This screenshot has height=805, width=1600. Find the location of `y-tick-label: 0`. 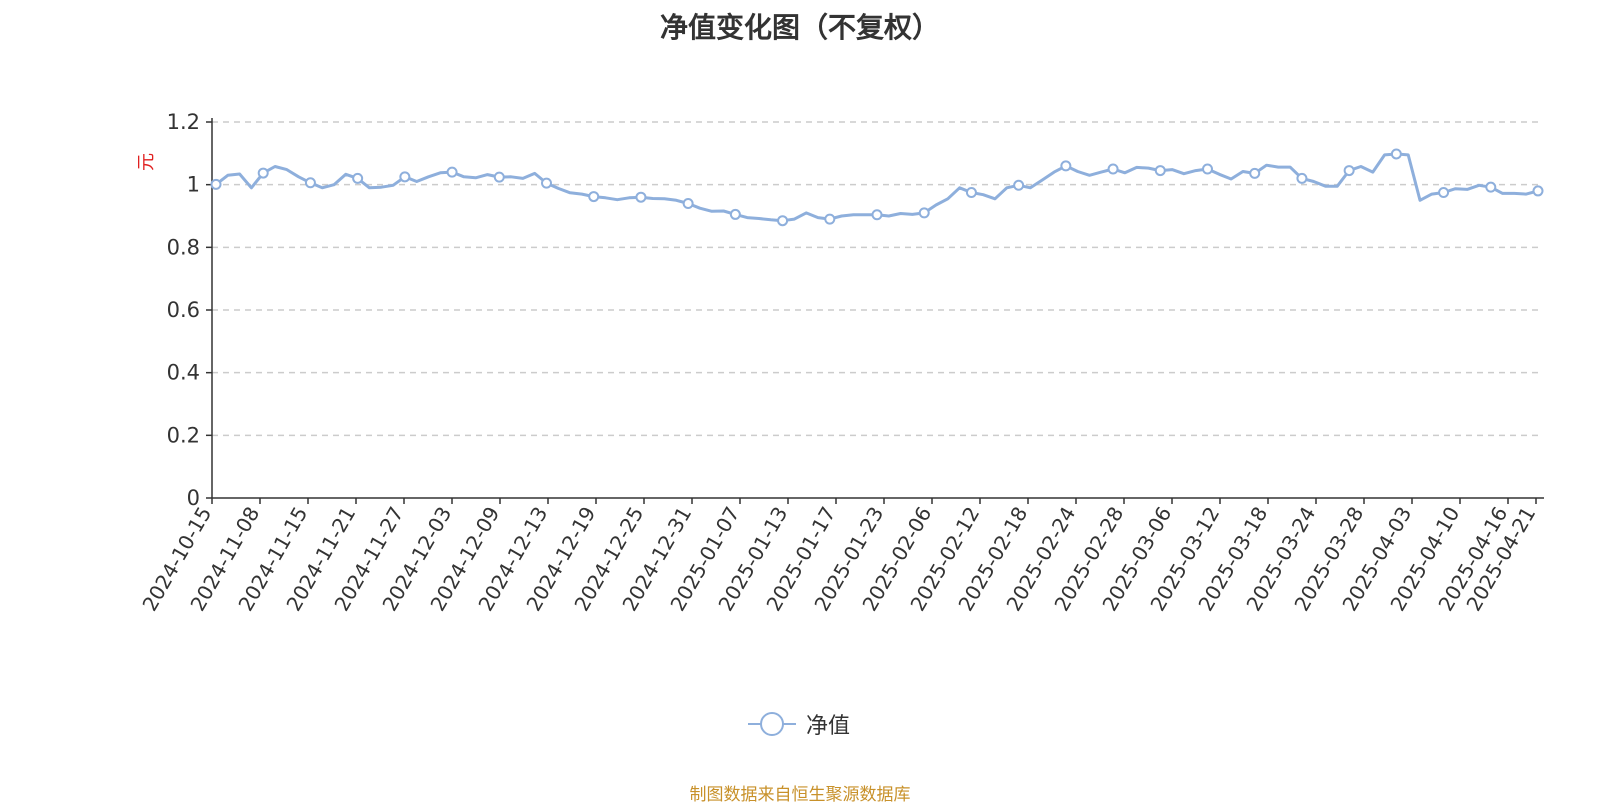

y-tick-label: 0 is located at coordinates (193, 498).